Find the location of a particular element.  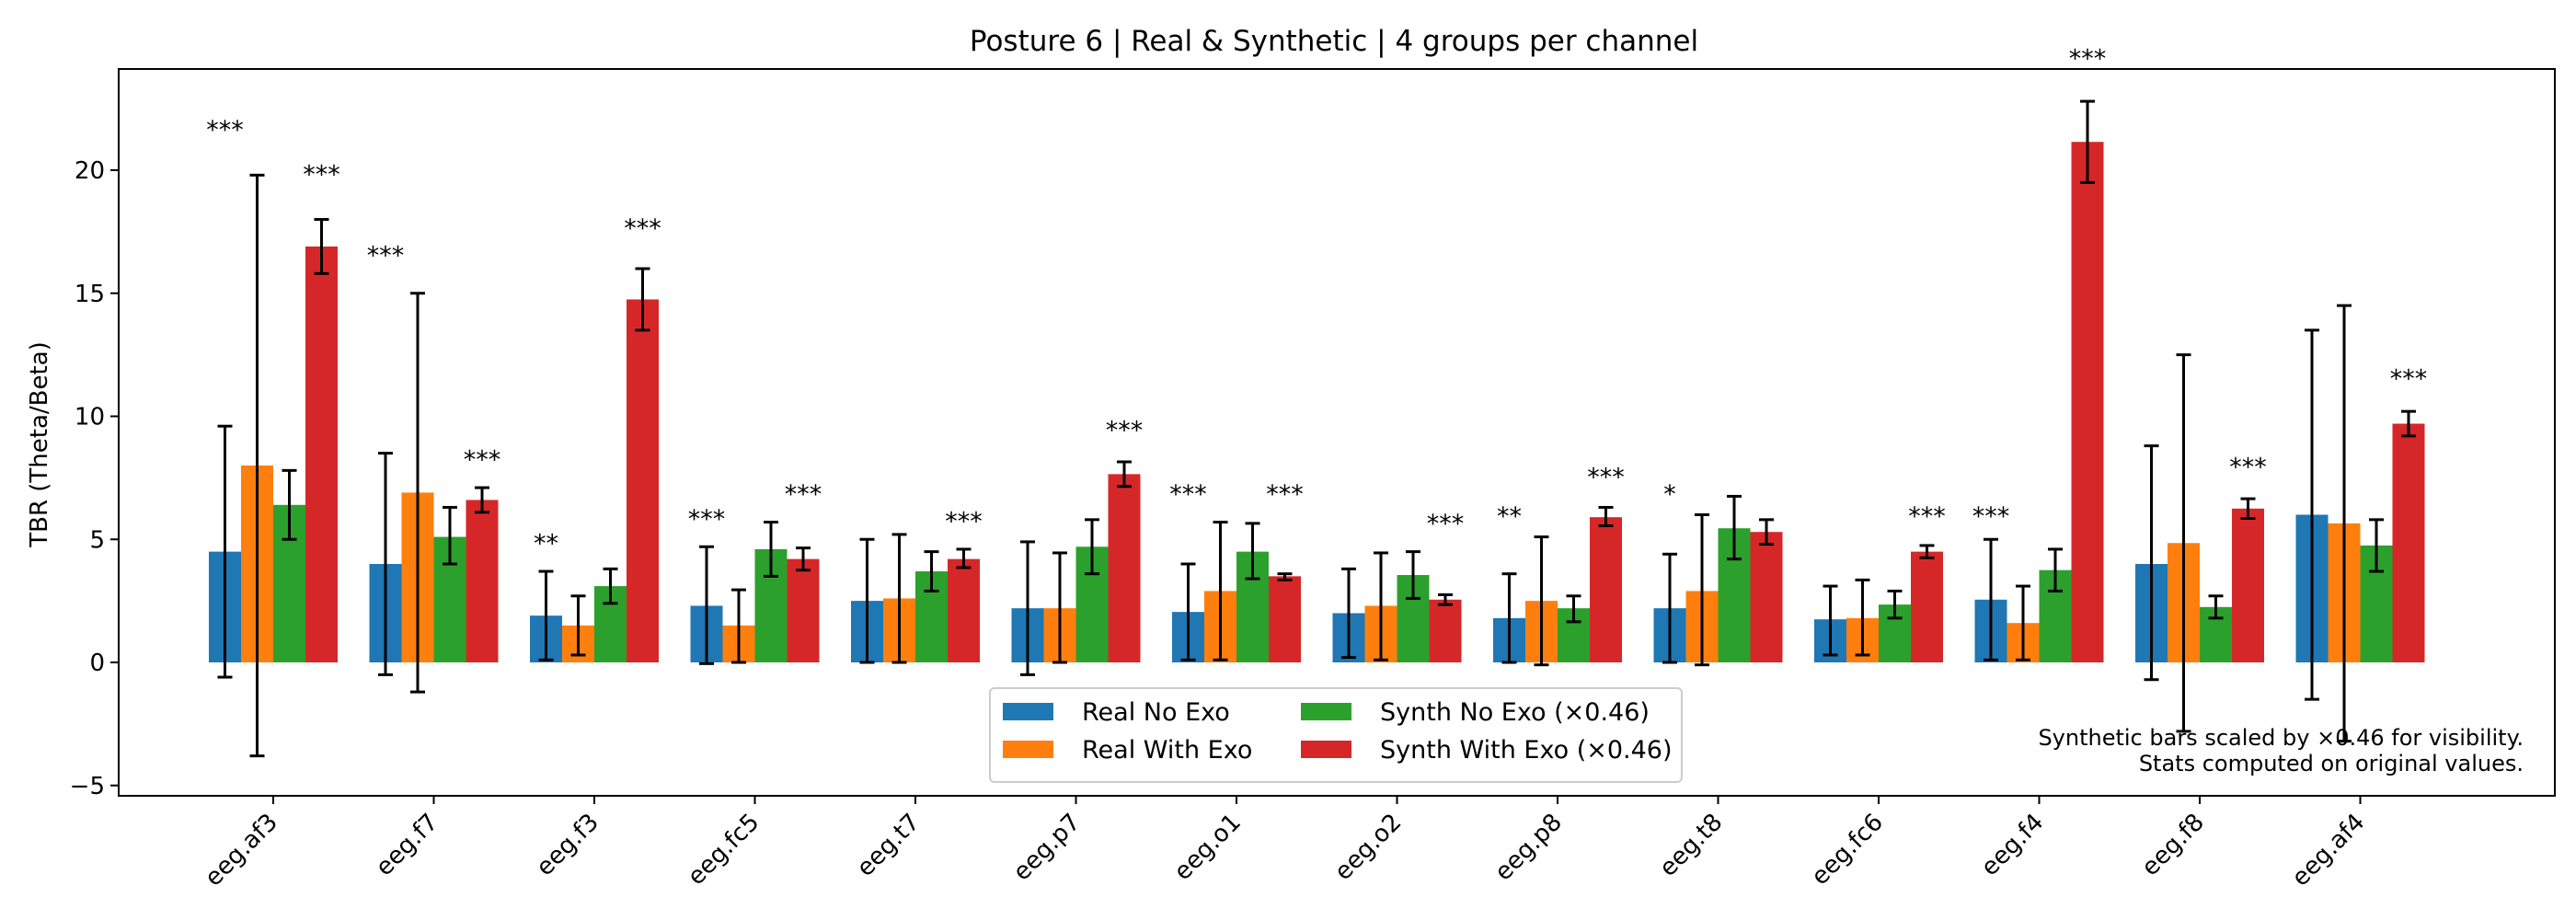

legend-label: Real No Exo is located at coordinates (1156, 712).